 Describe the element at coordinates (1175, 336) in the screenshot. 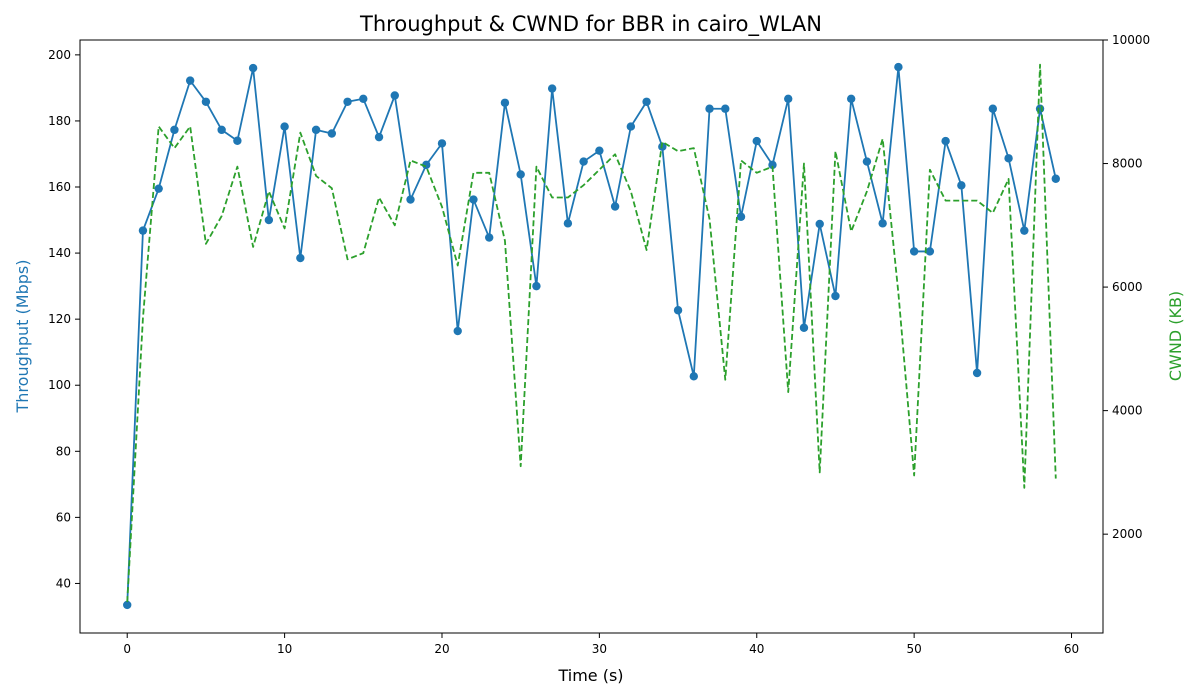

I see `y-axis-right-label: CWND (KB)` at that location.